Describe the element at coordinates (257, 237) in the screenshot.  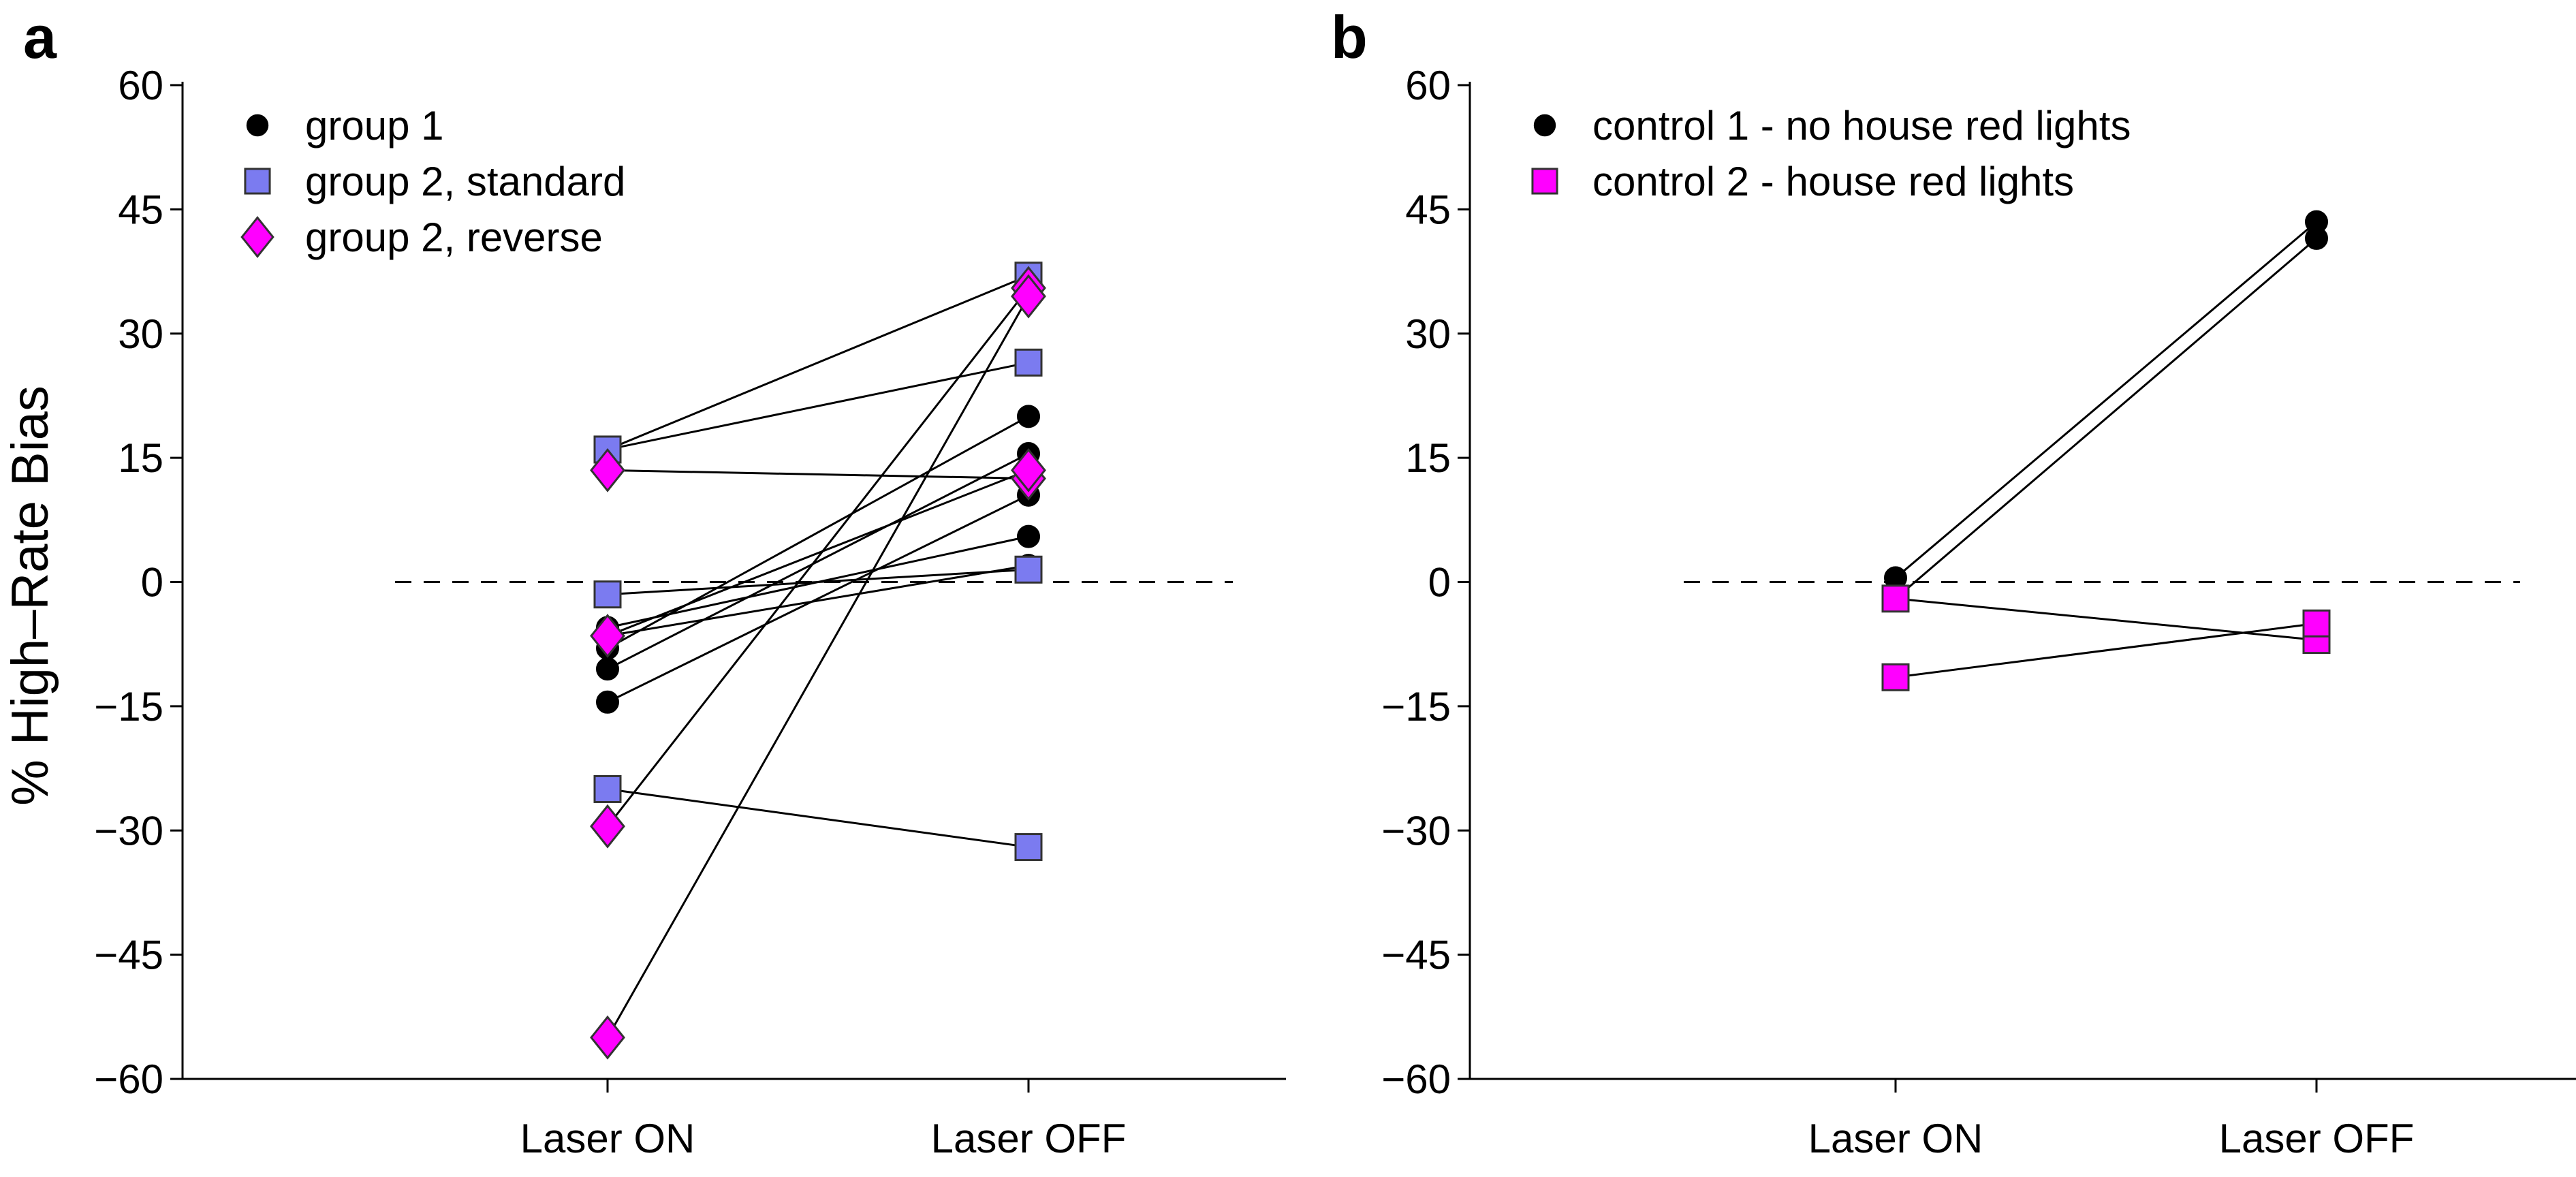
I see `legend-marker-diamond` at that location.